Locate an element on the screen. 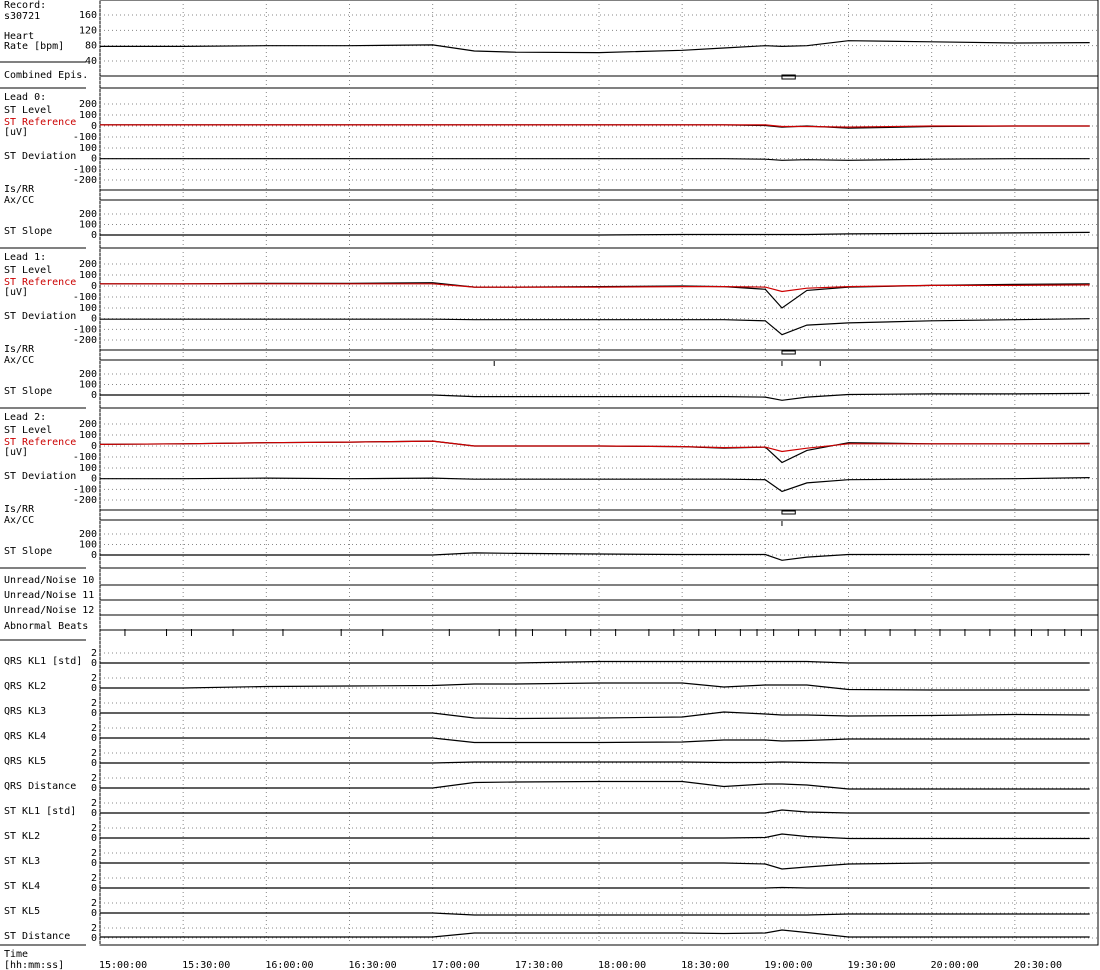  row-label: Unread/Noise 11 is located at coordinates (49, 595).